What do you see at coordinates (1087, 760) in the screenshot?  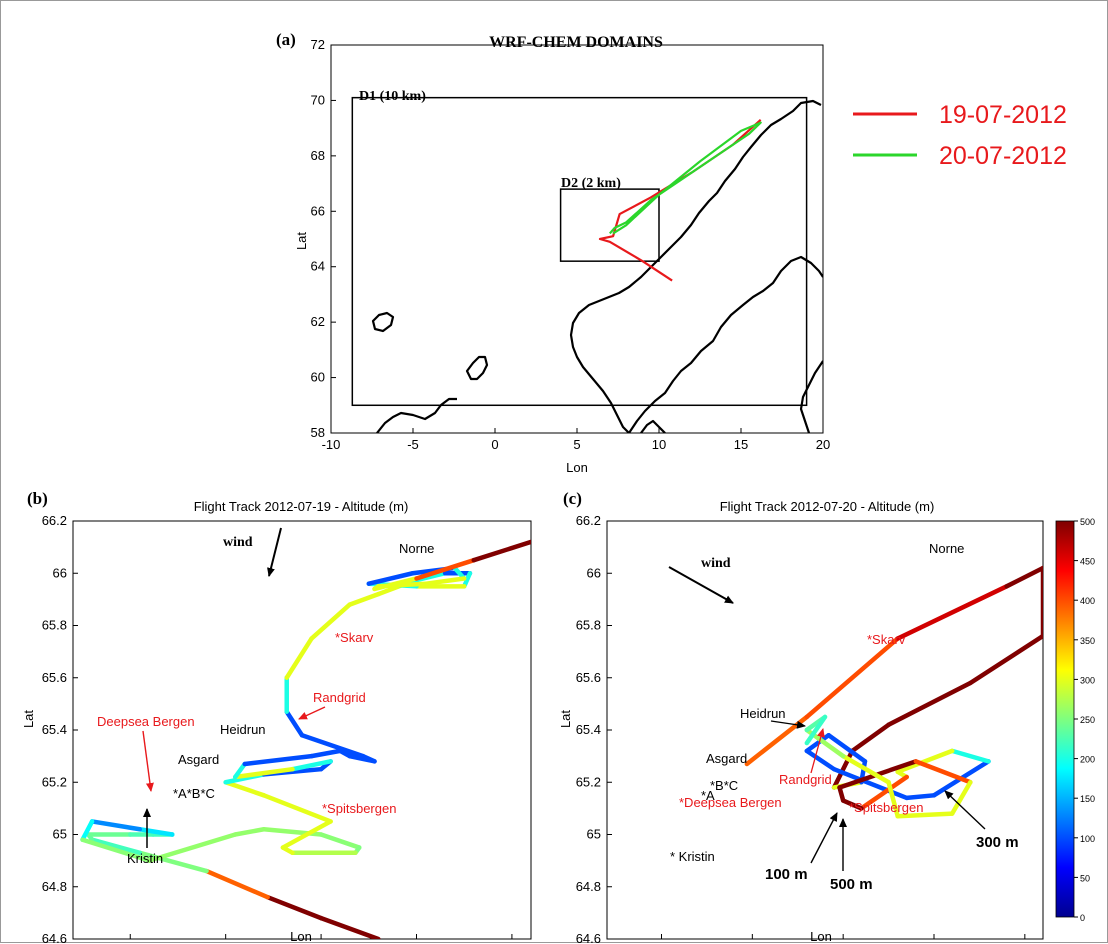 I see `colorbar-tick-label: 200` at bounding box center [1087, 760].